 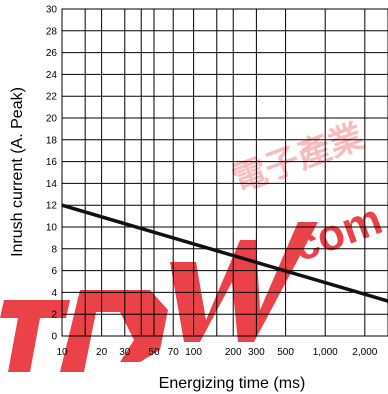 What do you see at coordinates (102, 352) in the screenshot?
I see `x-tick-label: 20` at bounding box center [102, 352].